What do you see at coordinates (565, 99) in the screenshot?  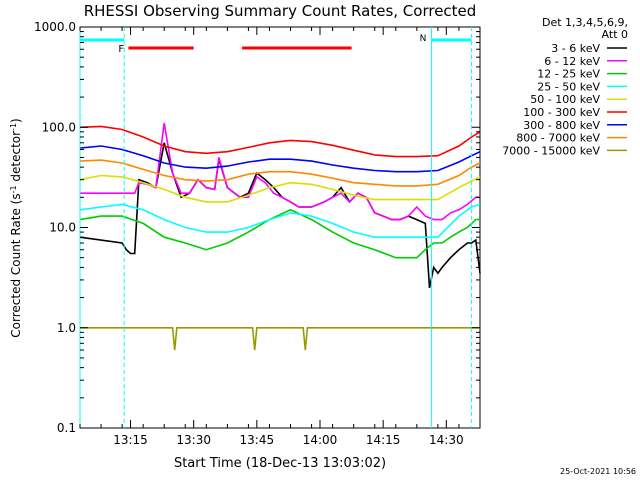 I see `legend-label-4: 50 - 100 keV` at bounding box center [565, 99].